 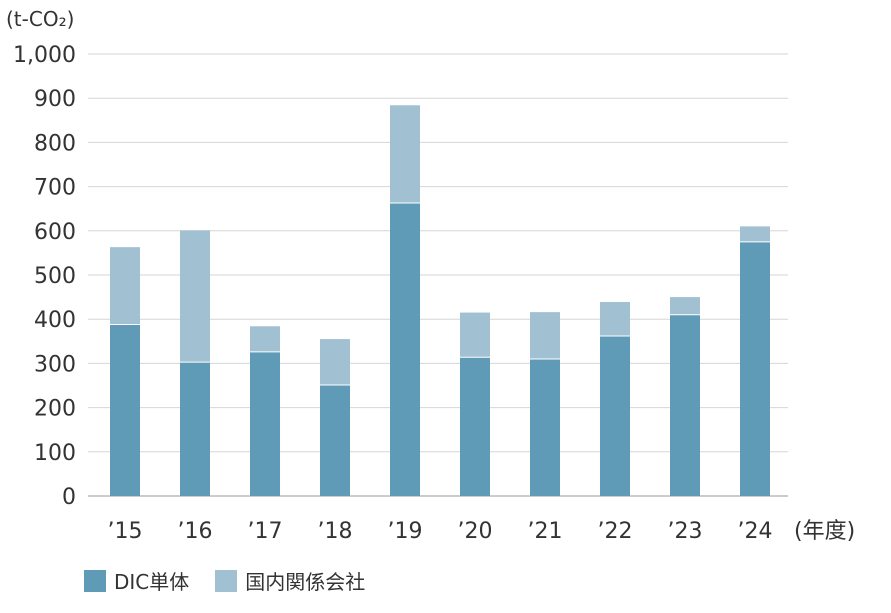 I want to click on x-tick-label: ’16, so click(x=195, y=531).